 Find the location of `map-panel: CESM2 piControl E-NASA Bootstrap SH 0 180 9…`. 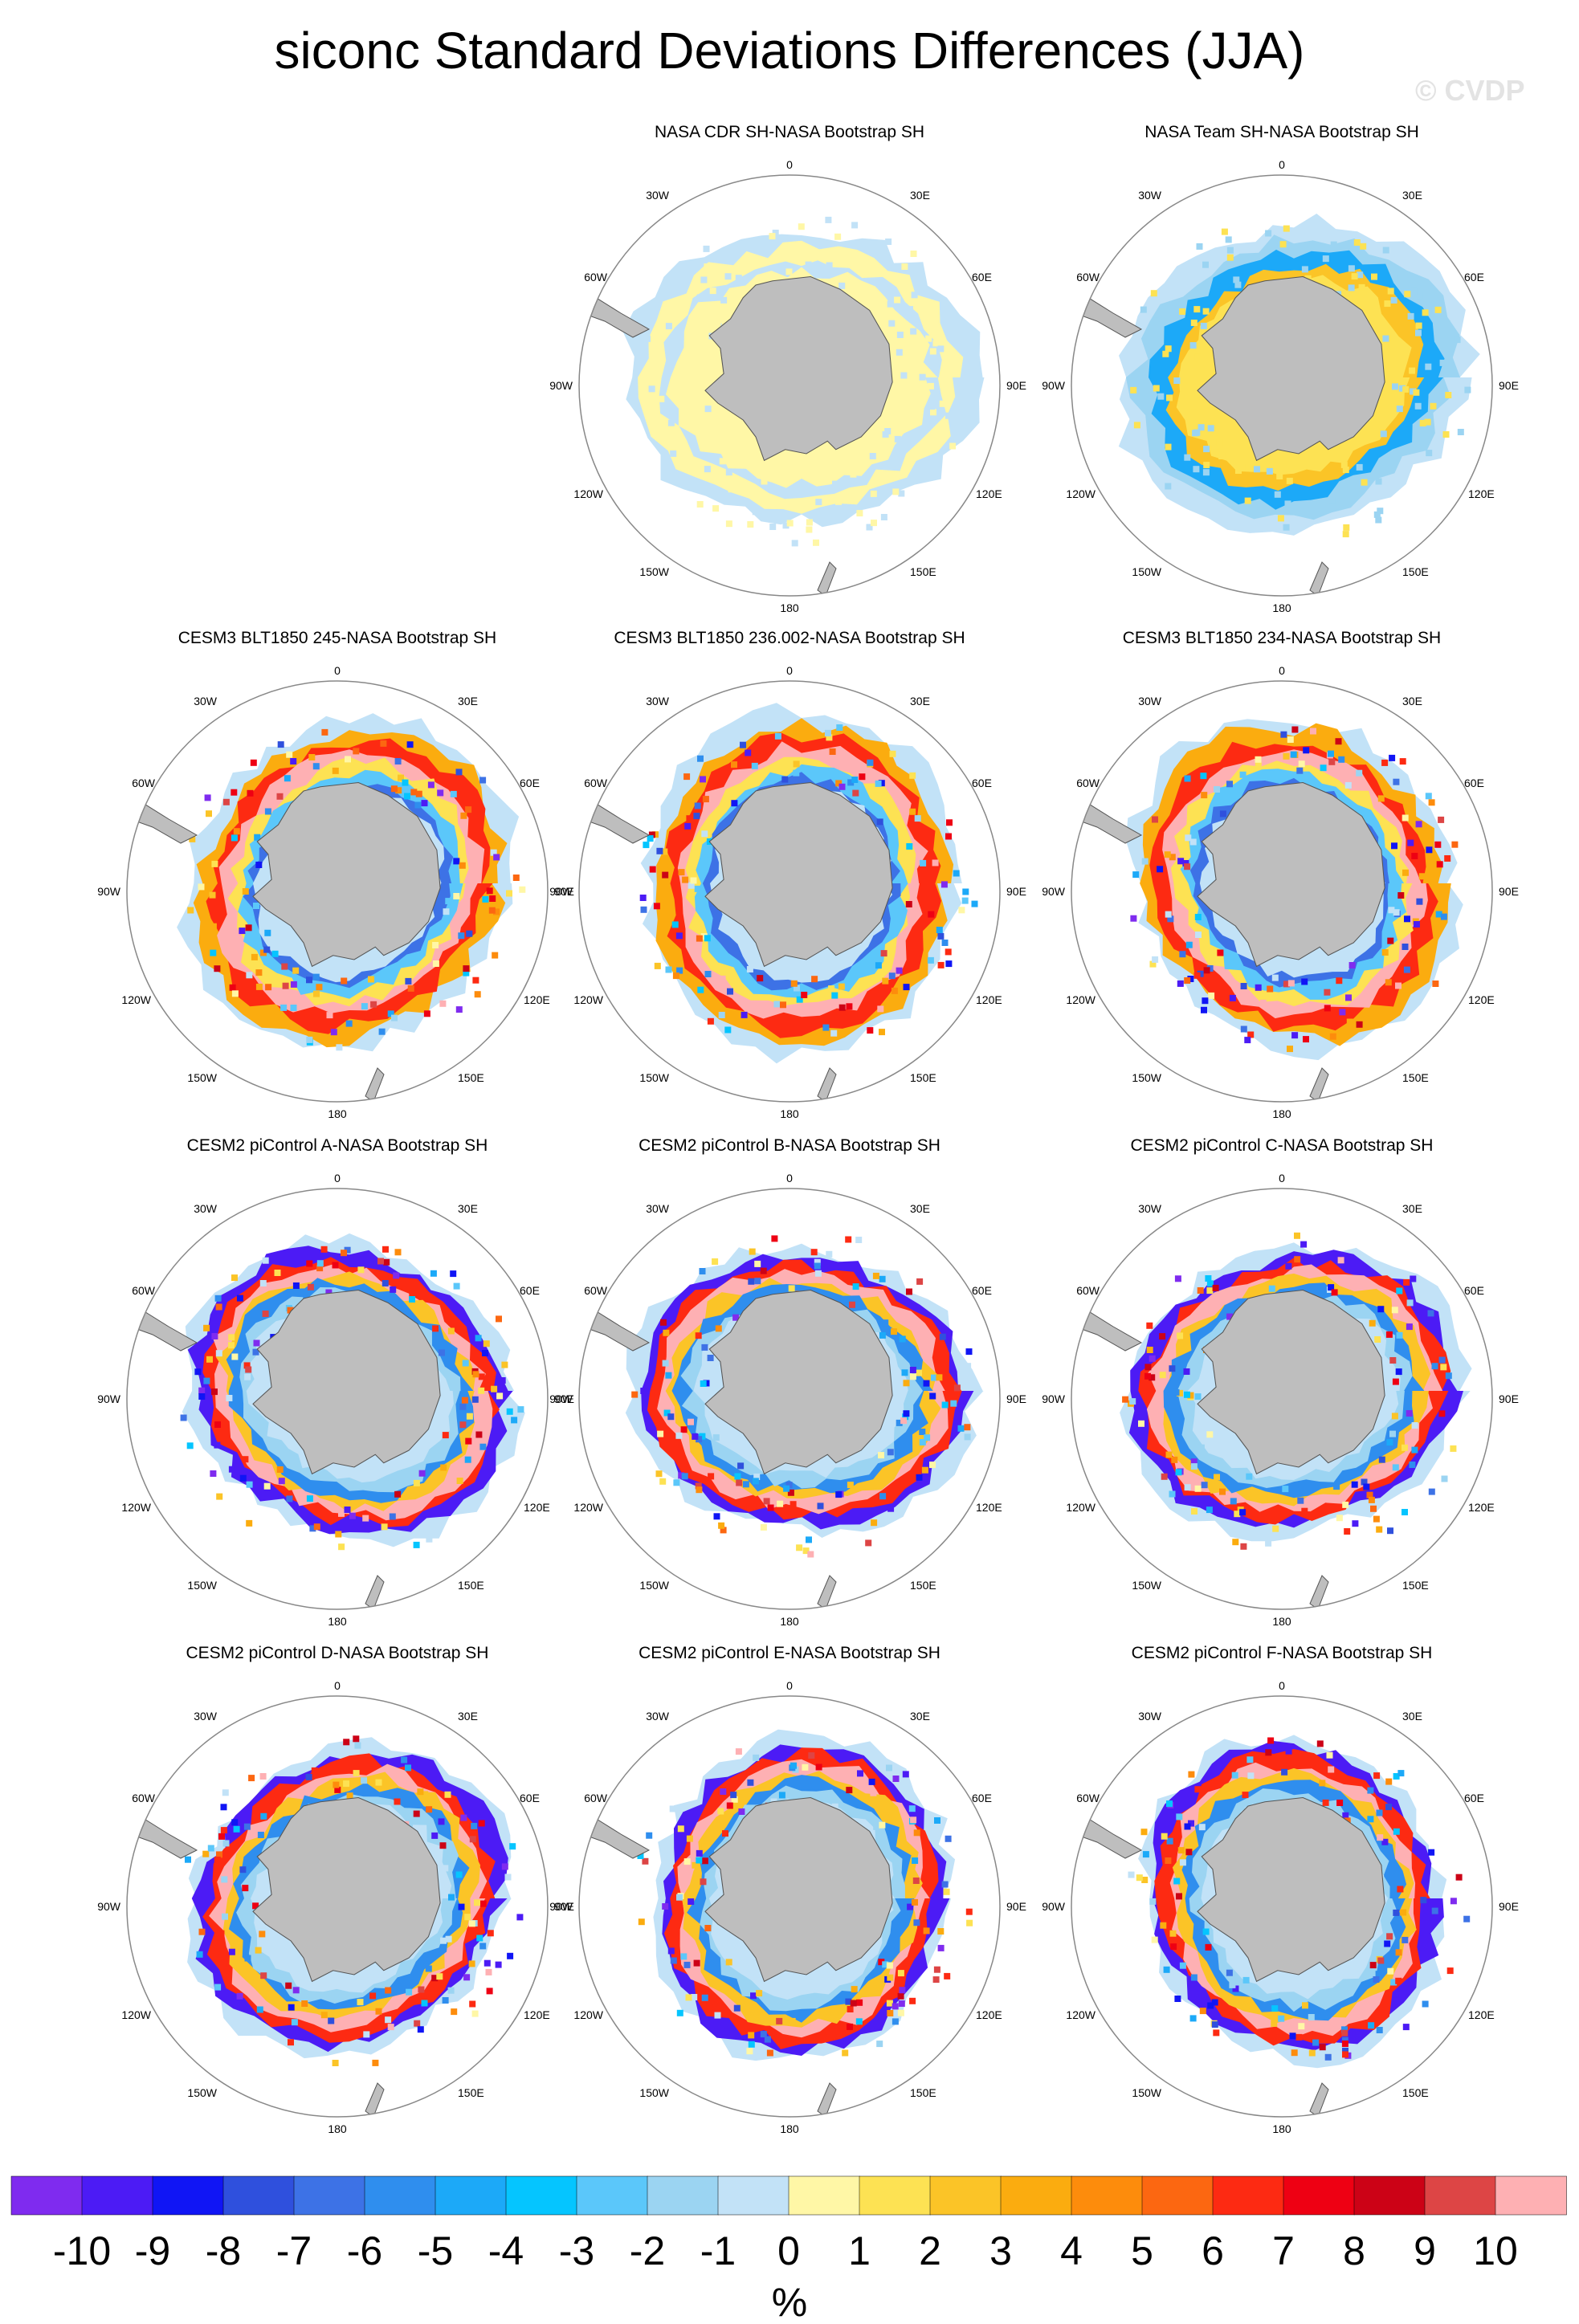

map-panel: CESM2 piControl E-NASA Bootstrap SH 0 180 9… is located at coordinates (789, 1894).